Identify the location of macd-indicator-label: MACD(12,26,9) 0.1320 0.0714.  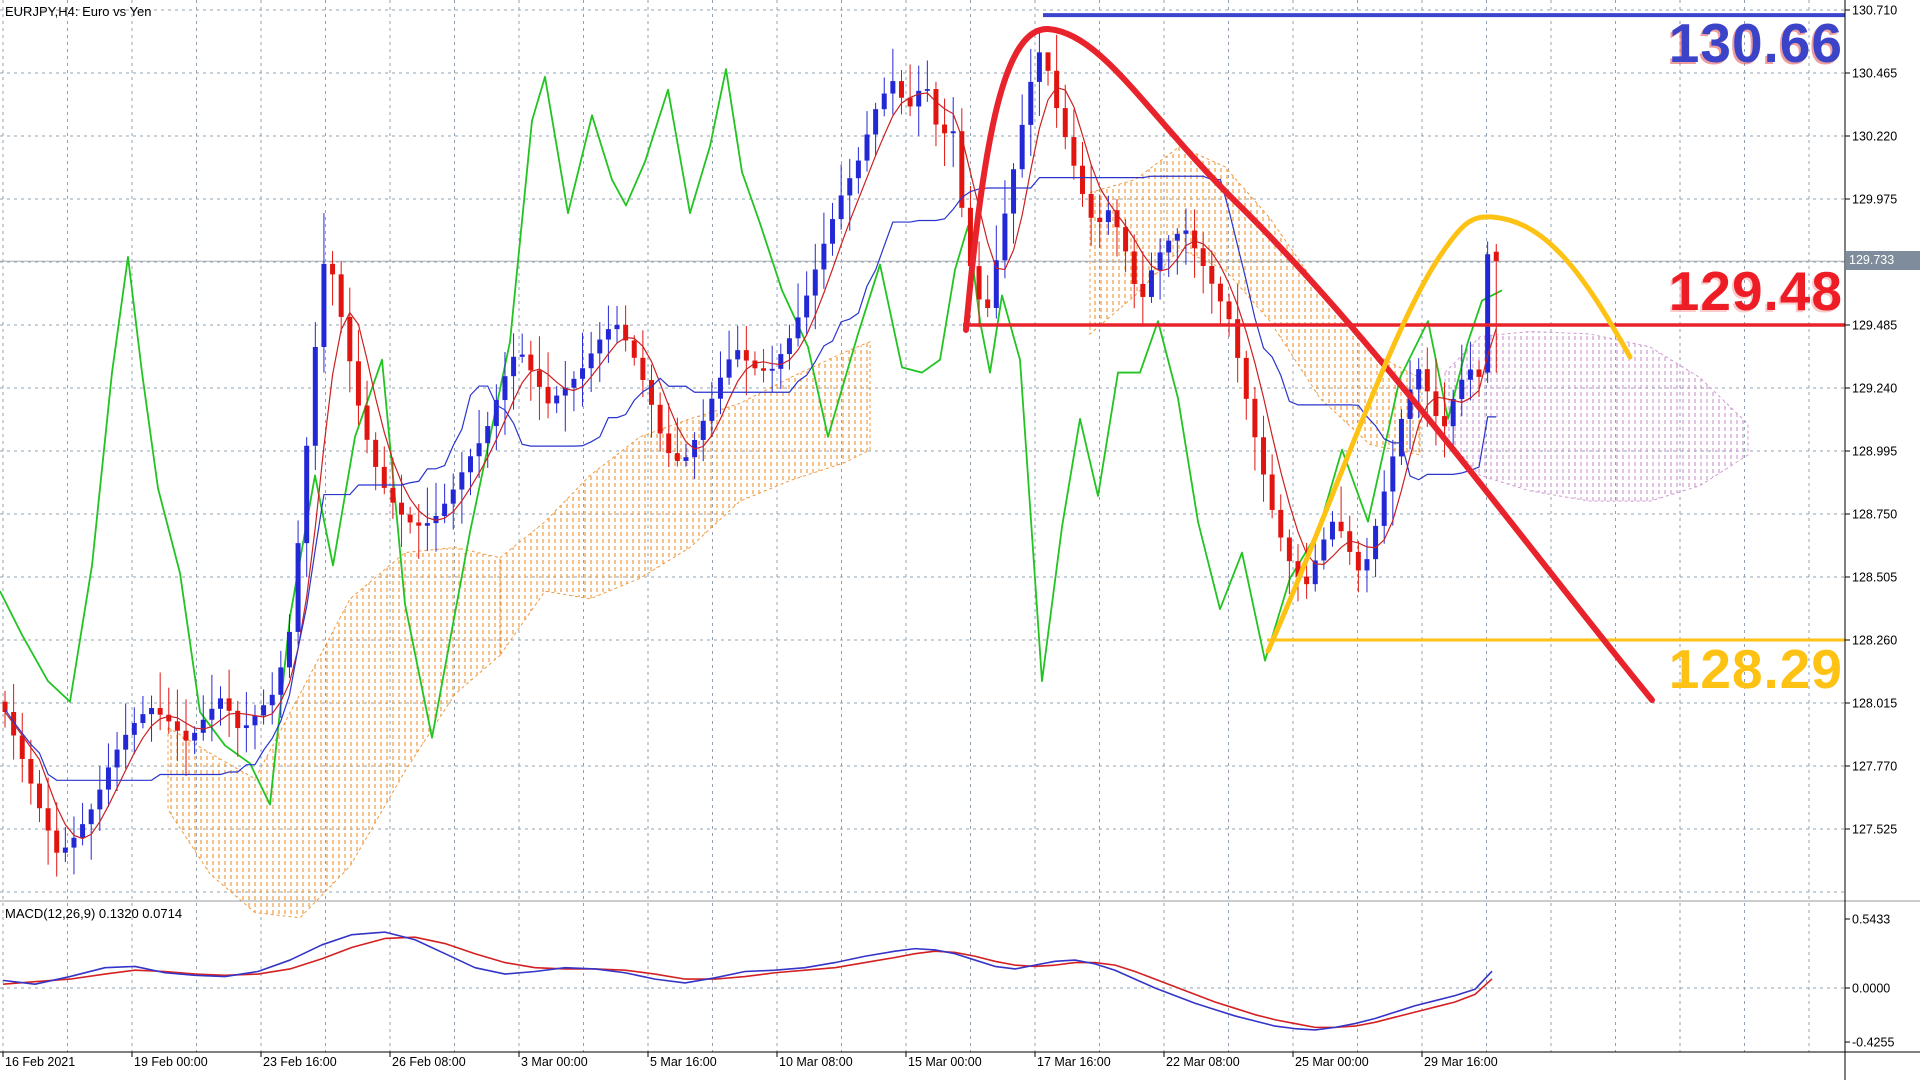
(94, 913).